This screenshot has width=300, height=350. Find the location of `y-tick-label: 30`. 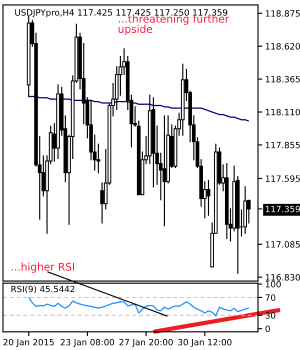

y-tick-label: 30 is located at coordinates (271, 315).